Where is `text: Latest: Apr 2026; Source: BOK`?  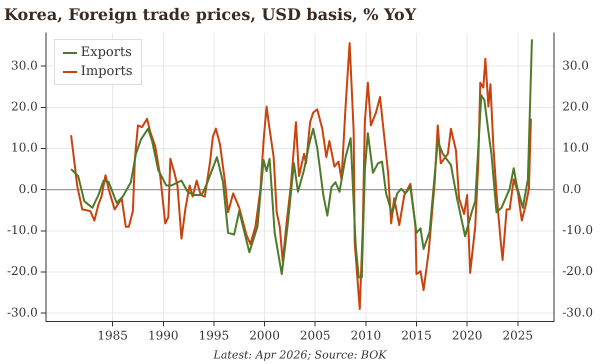
text: Latest: Apr 2026; Source: BOK is located at coordinates (300, 355).